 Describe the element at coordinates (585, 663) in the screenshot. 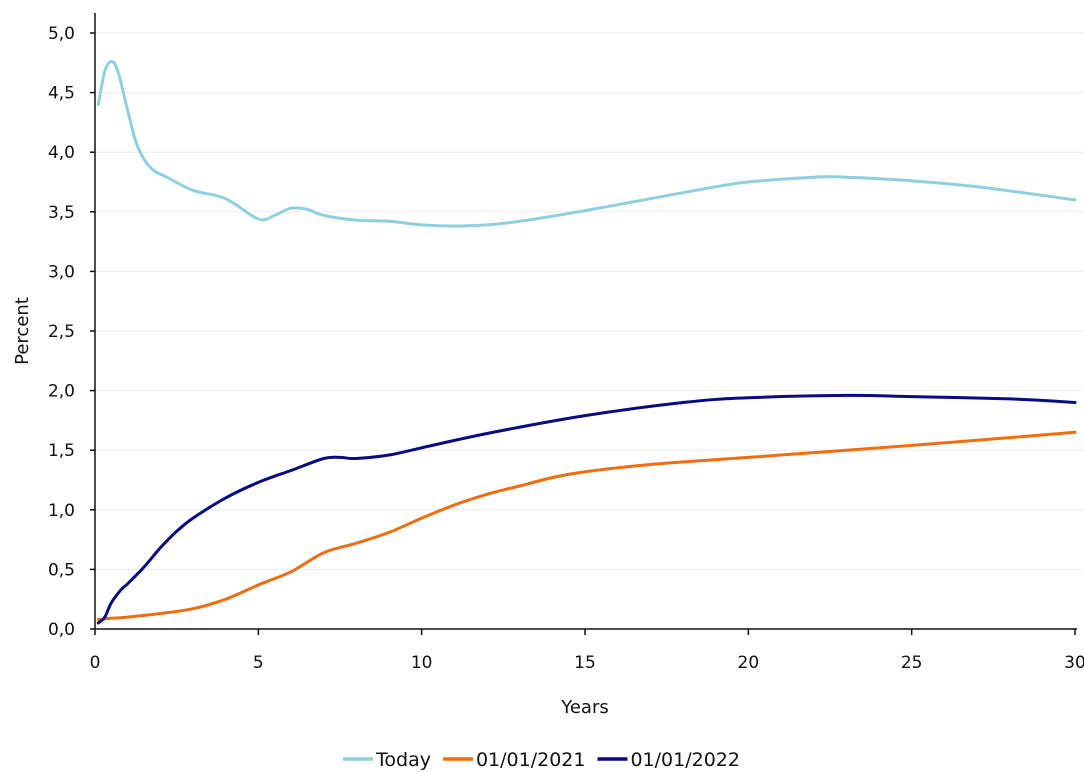

I see `x-tick-label: 15` at that location.